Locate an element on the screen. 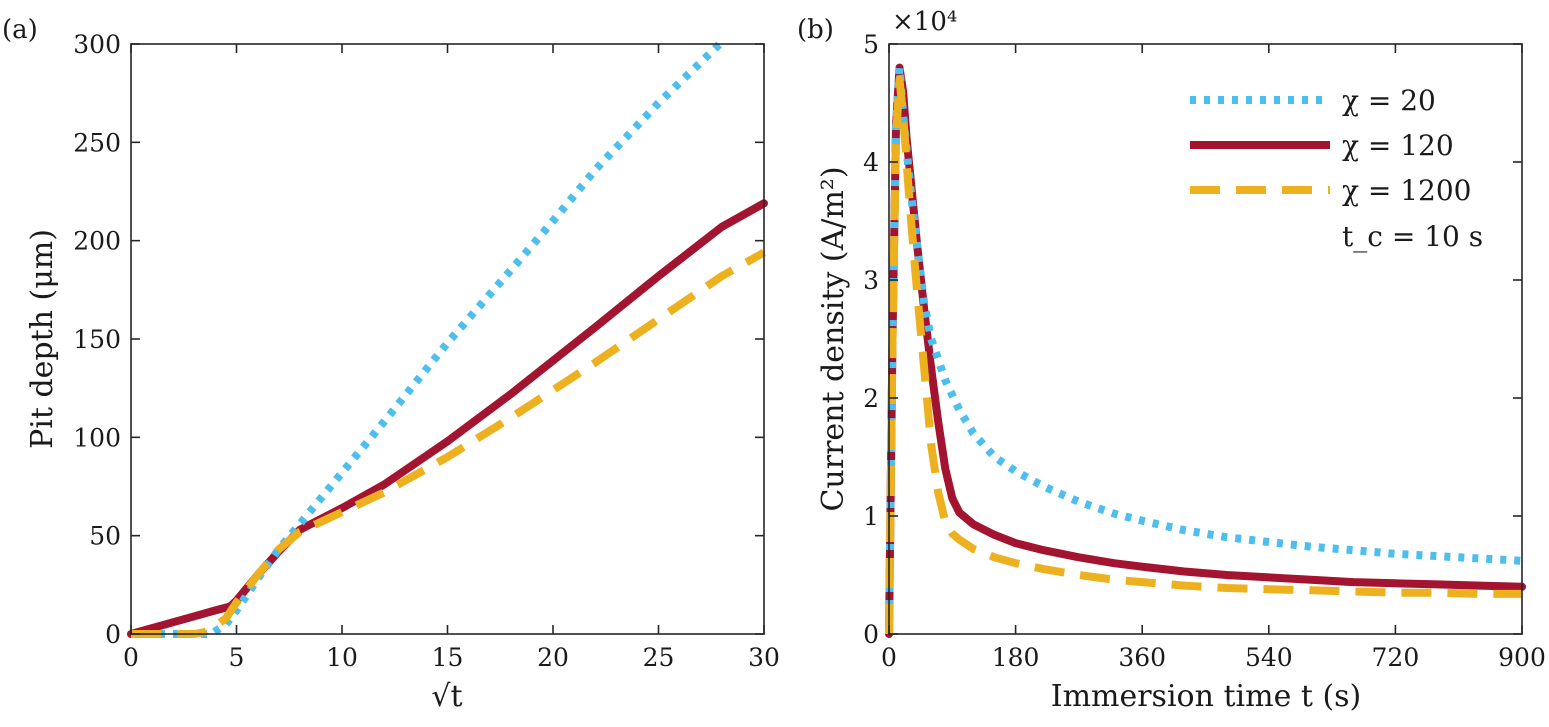 This screenshot has height=727, width=1549. panel-b-x-axis-label: Immersion time t (s) is located at coordinates (1206, 696).